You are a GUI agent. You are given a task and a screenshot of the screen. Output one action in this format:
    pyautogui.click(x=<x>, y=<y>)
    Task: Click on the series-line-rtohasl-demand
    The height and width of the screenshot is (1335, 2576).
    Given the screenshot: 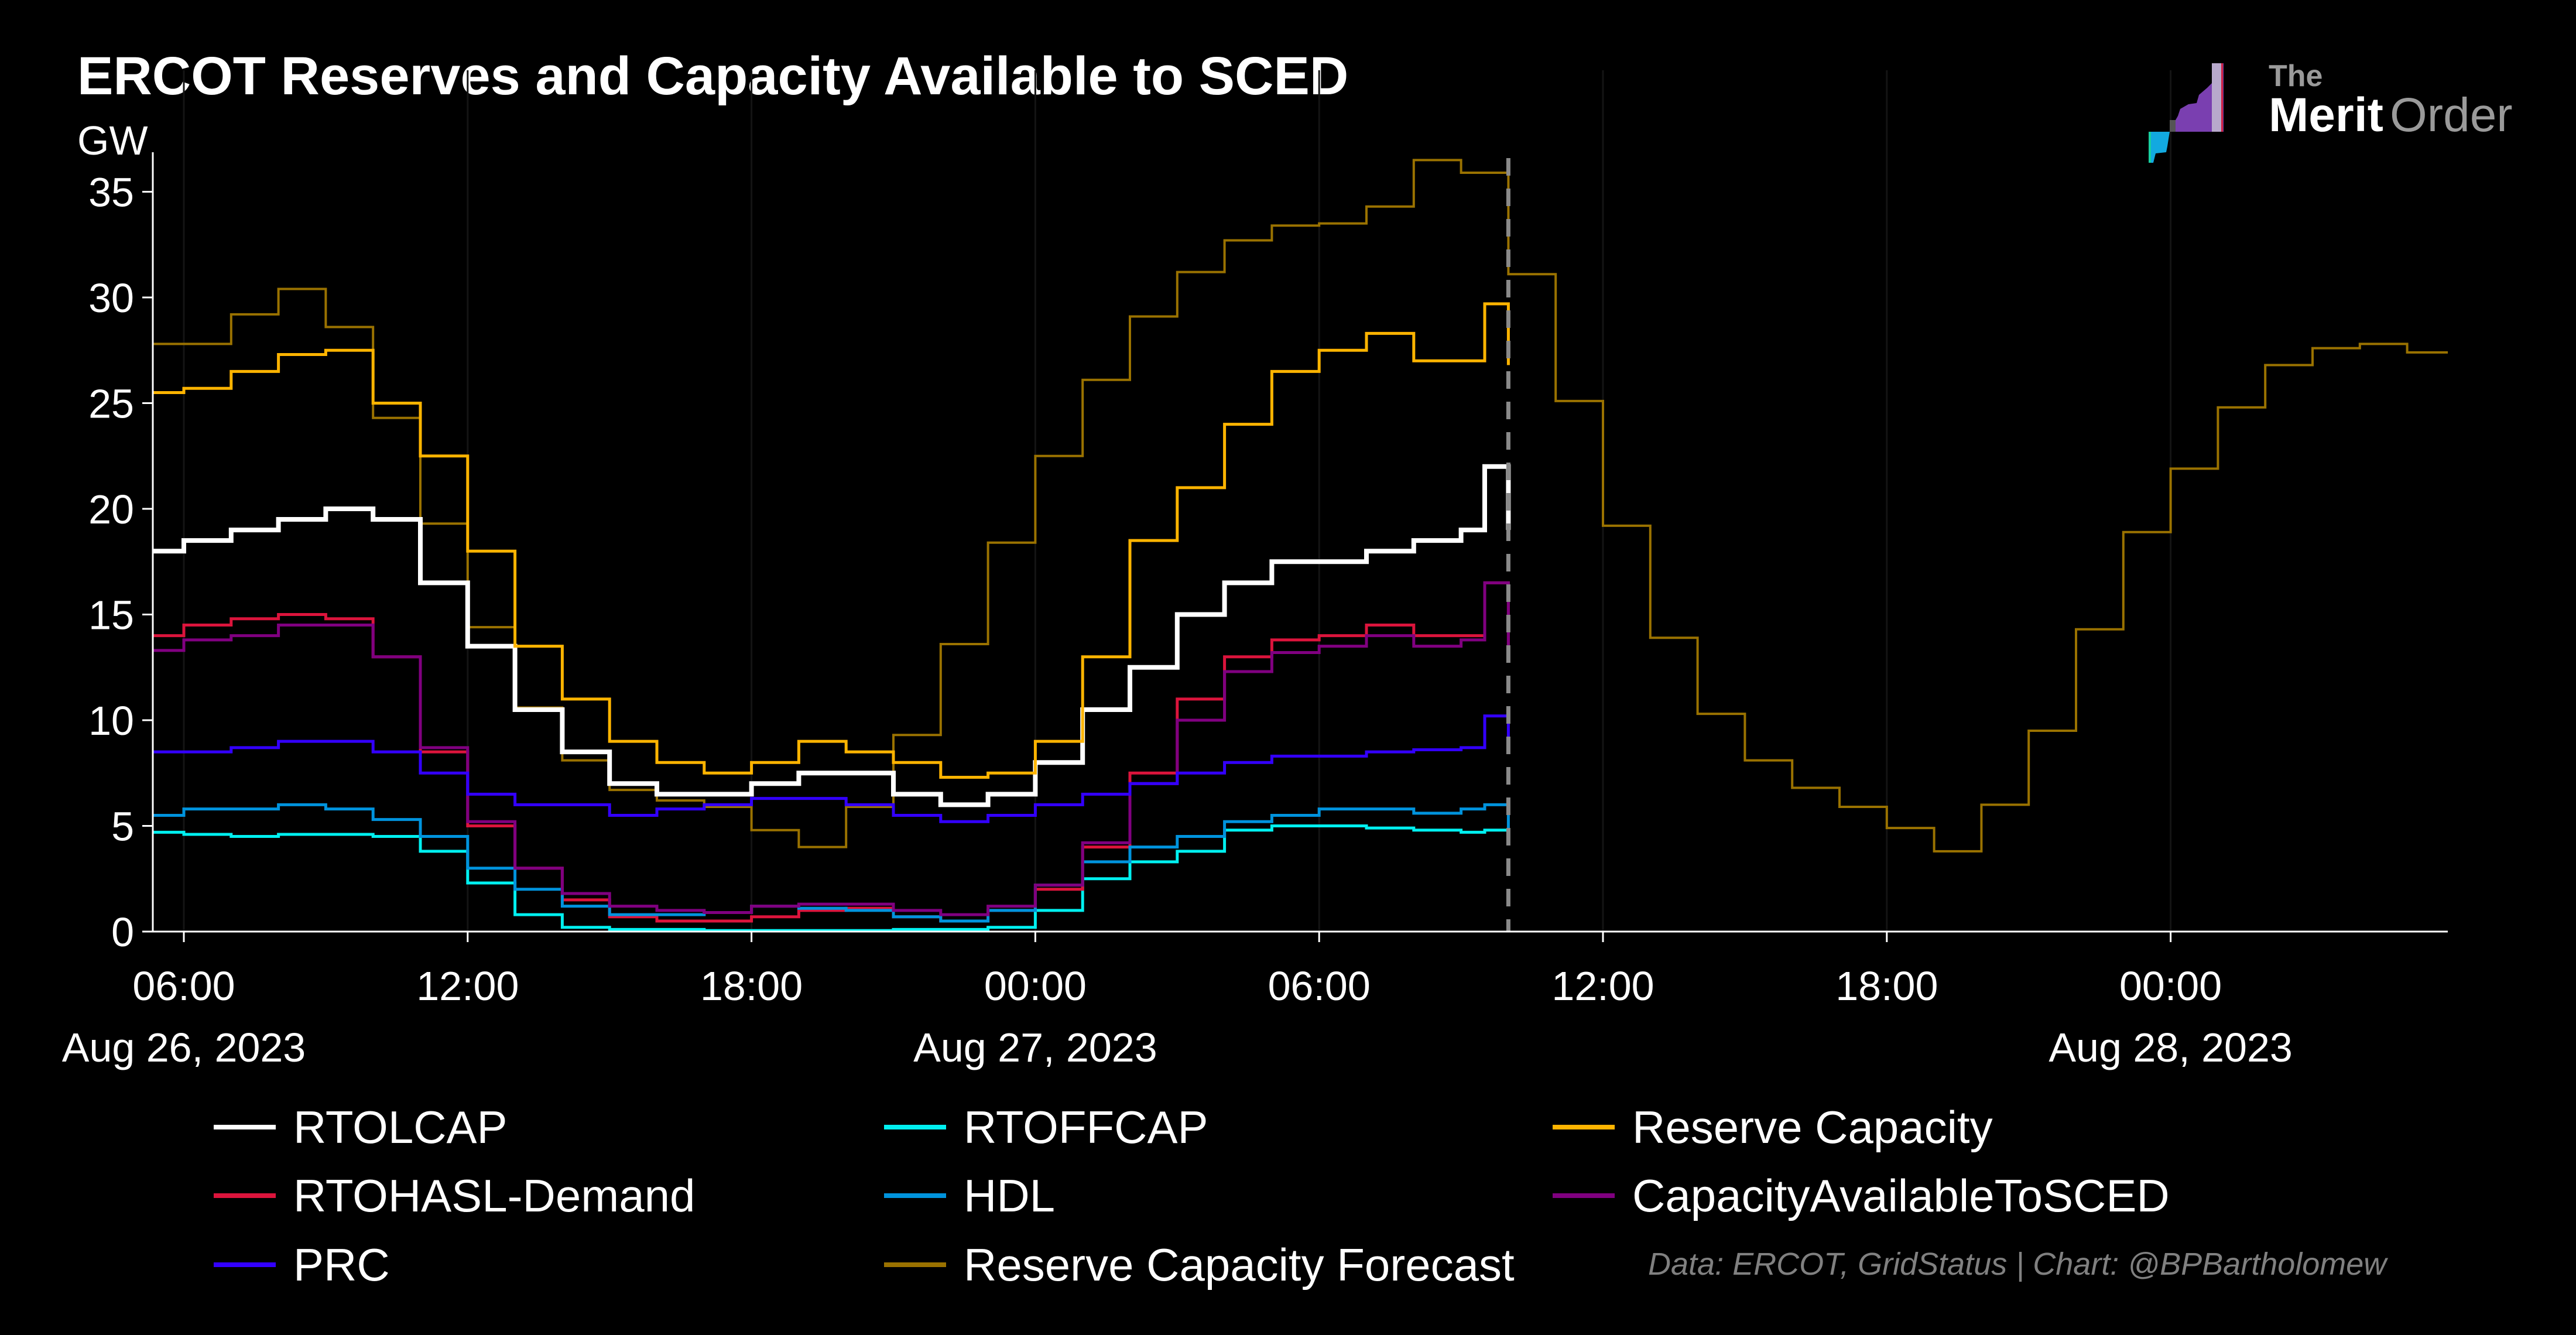 What is the action you would take?
    pyautogui.click(x=831, y=752)
    